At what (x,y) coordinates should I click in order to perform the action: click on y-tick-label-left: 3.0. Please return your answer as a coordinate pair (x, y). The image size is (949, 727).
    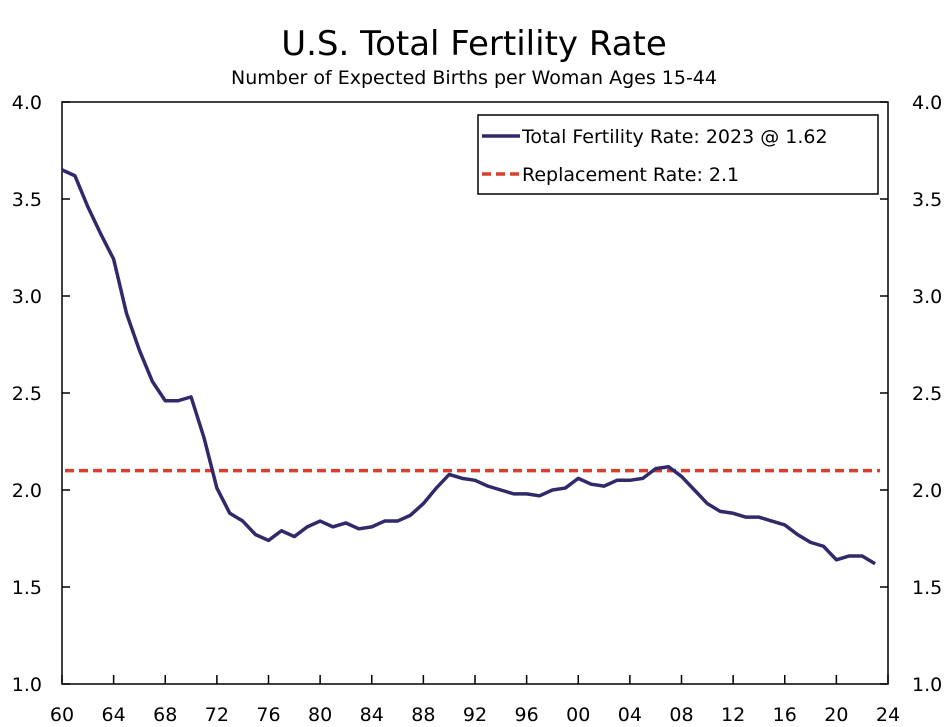
    Looking at the image, I should click on (27, 297).